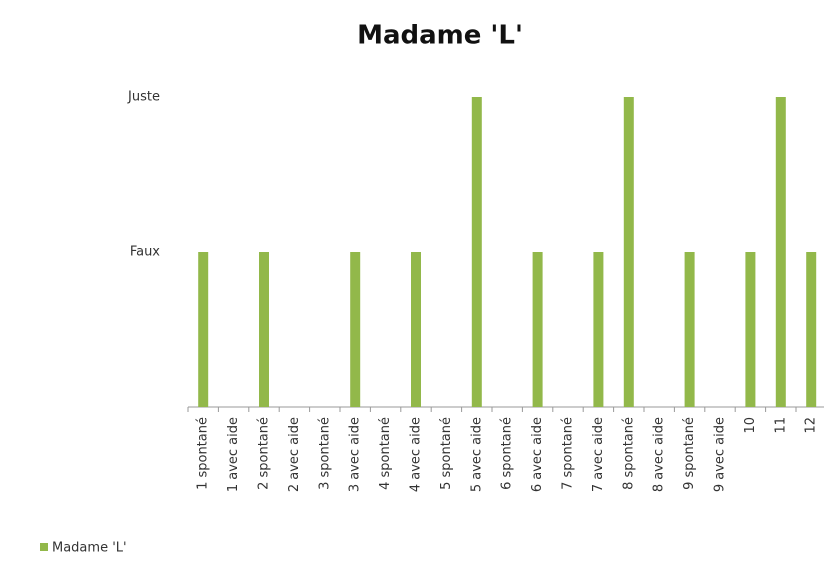  What do you see at coordinates (355, 454) in the screenshot?
I see `x-tick-label: 3 avec aide` at bounding box center [355, 454].